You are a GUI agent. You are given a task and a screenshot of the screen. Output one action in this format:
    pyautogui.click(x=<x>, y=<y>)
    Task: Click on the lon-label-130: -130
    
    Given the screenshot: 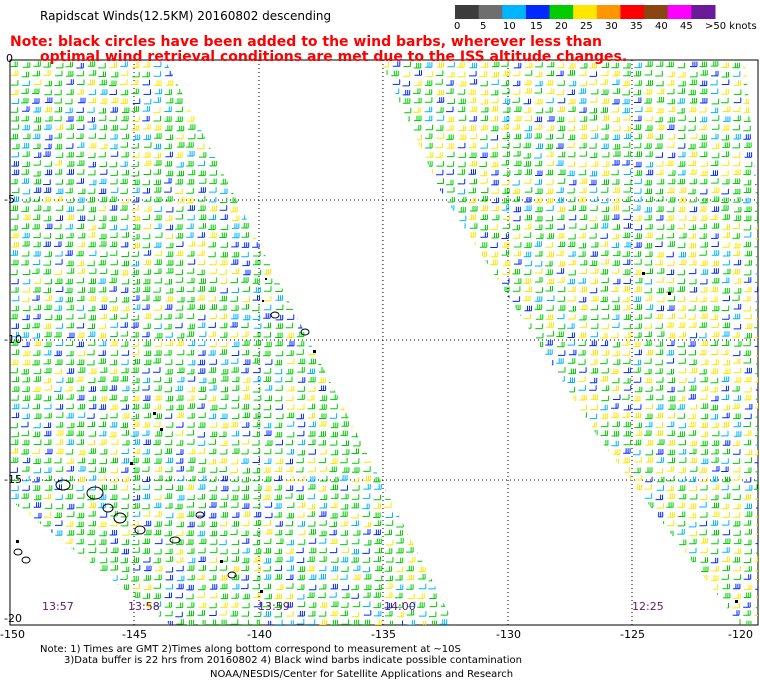 What is the action you would take?
    pyautogui.click(x=508, y=634)
    